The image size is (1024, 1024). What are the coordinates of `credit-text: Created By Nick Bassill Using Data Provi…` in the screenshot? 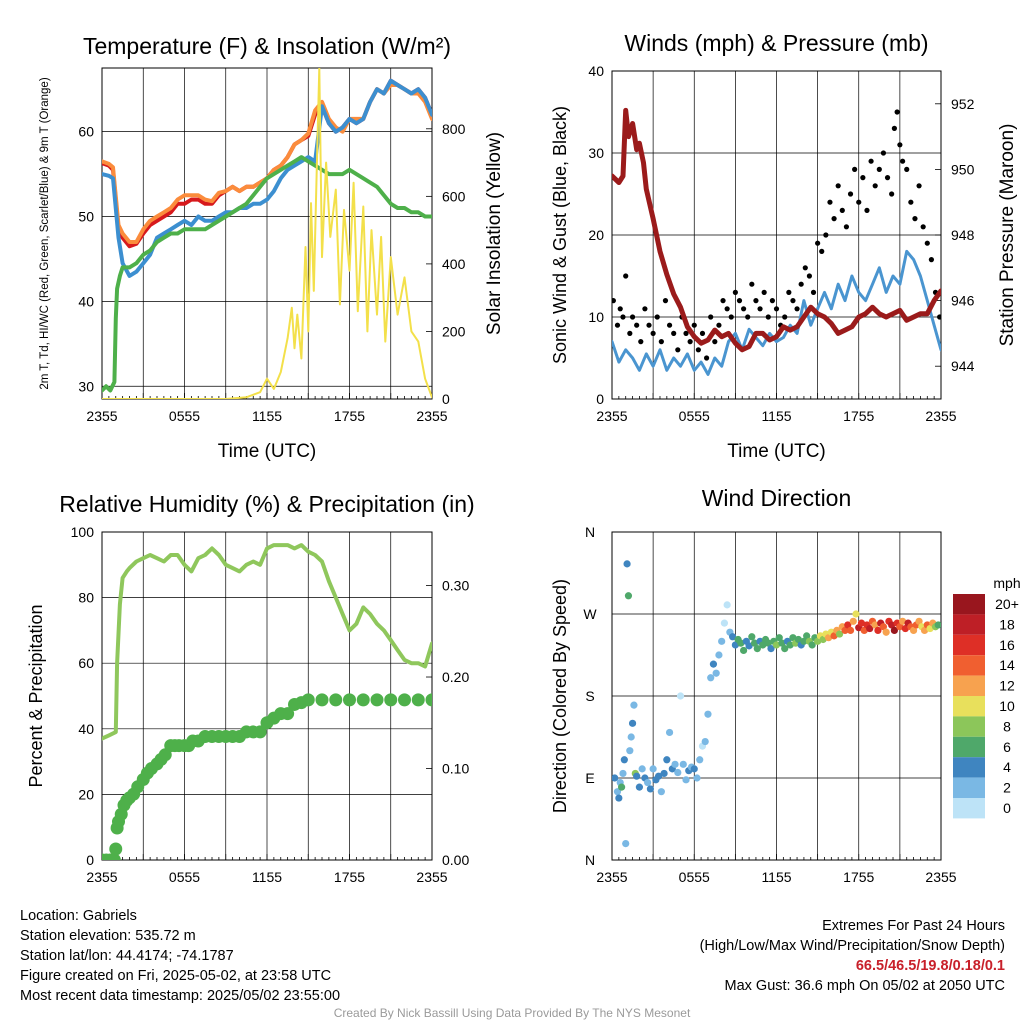 It's located at (512, 1013).